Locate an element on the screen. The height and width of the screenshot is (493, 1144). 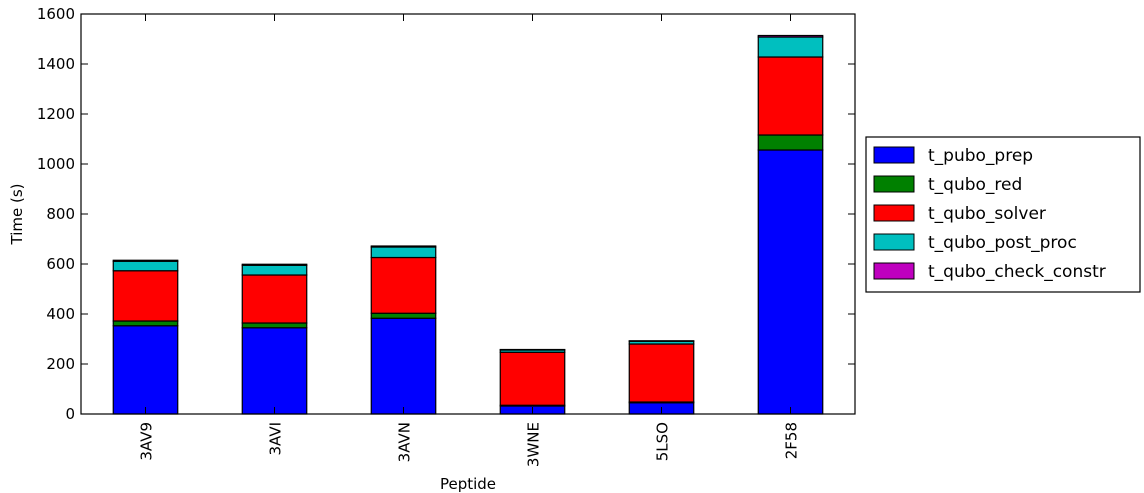
bar-segment-t_qubo_post_proc-2f58 is located at coordinates (790, 47).